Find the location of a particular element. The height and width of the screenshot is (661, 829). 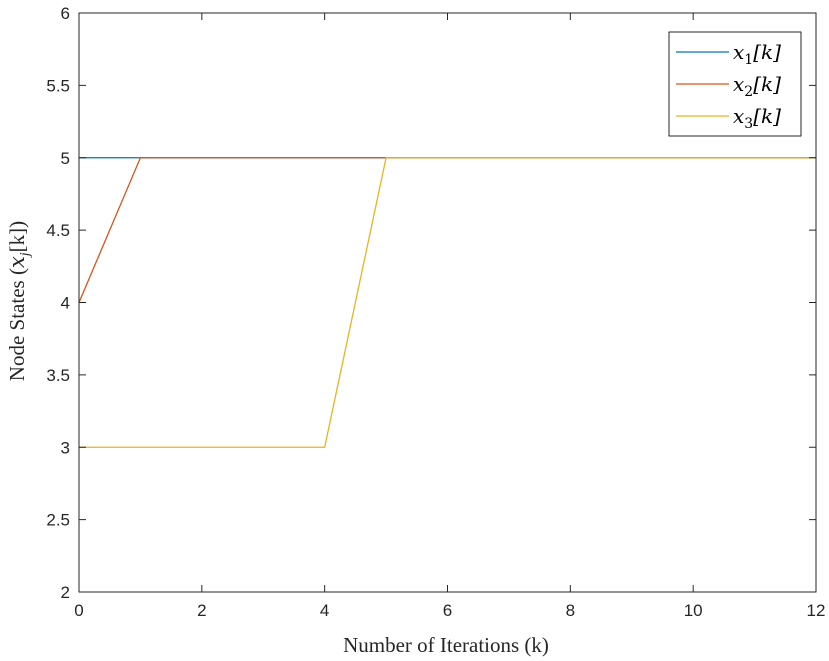

y-tick-label: 3.5 is located at coordinates (58, 375).